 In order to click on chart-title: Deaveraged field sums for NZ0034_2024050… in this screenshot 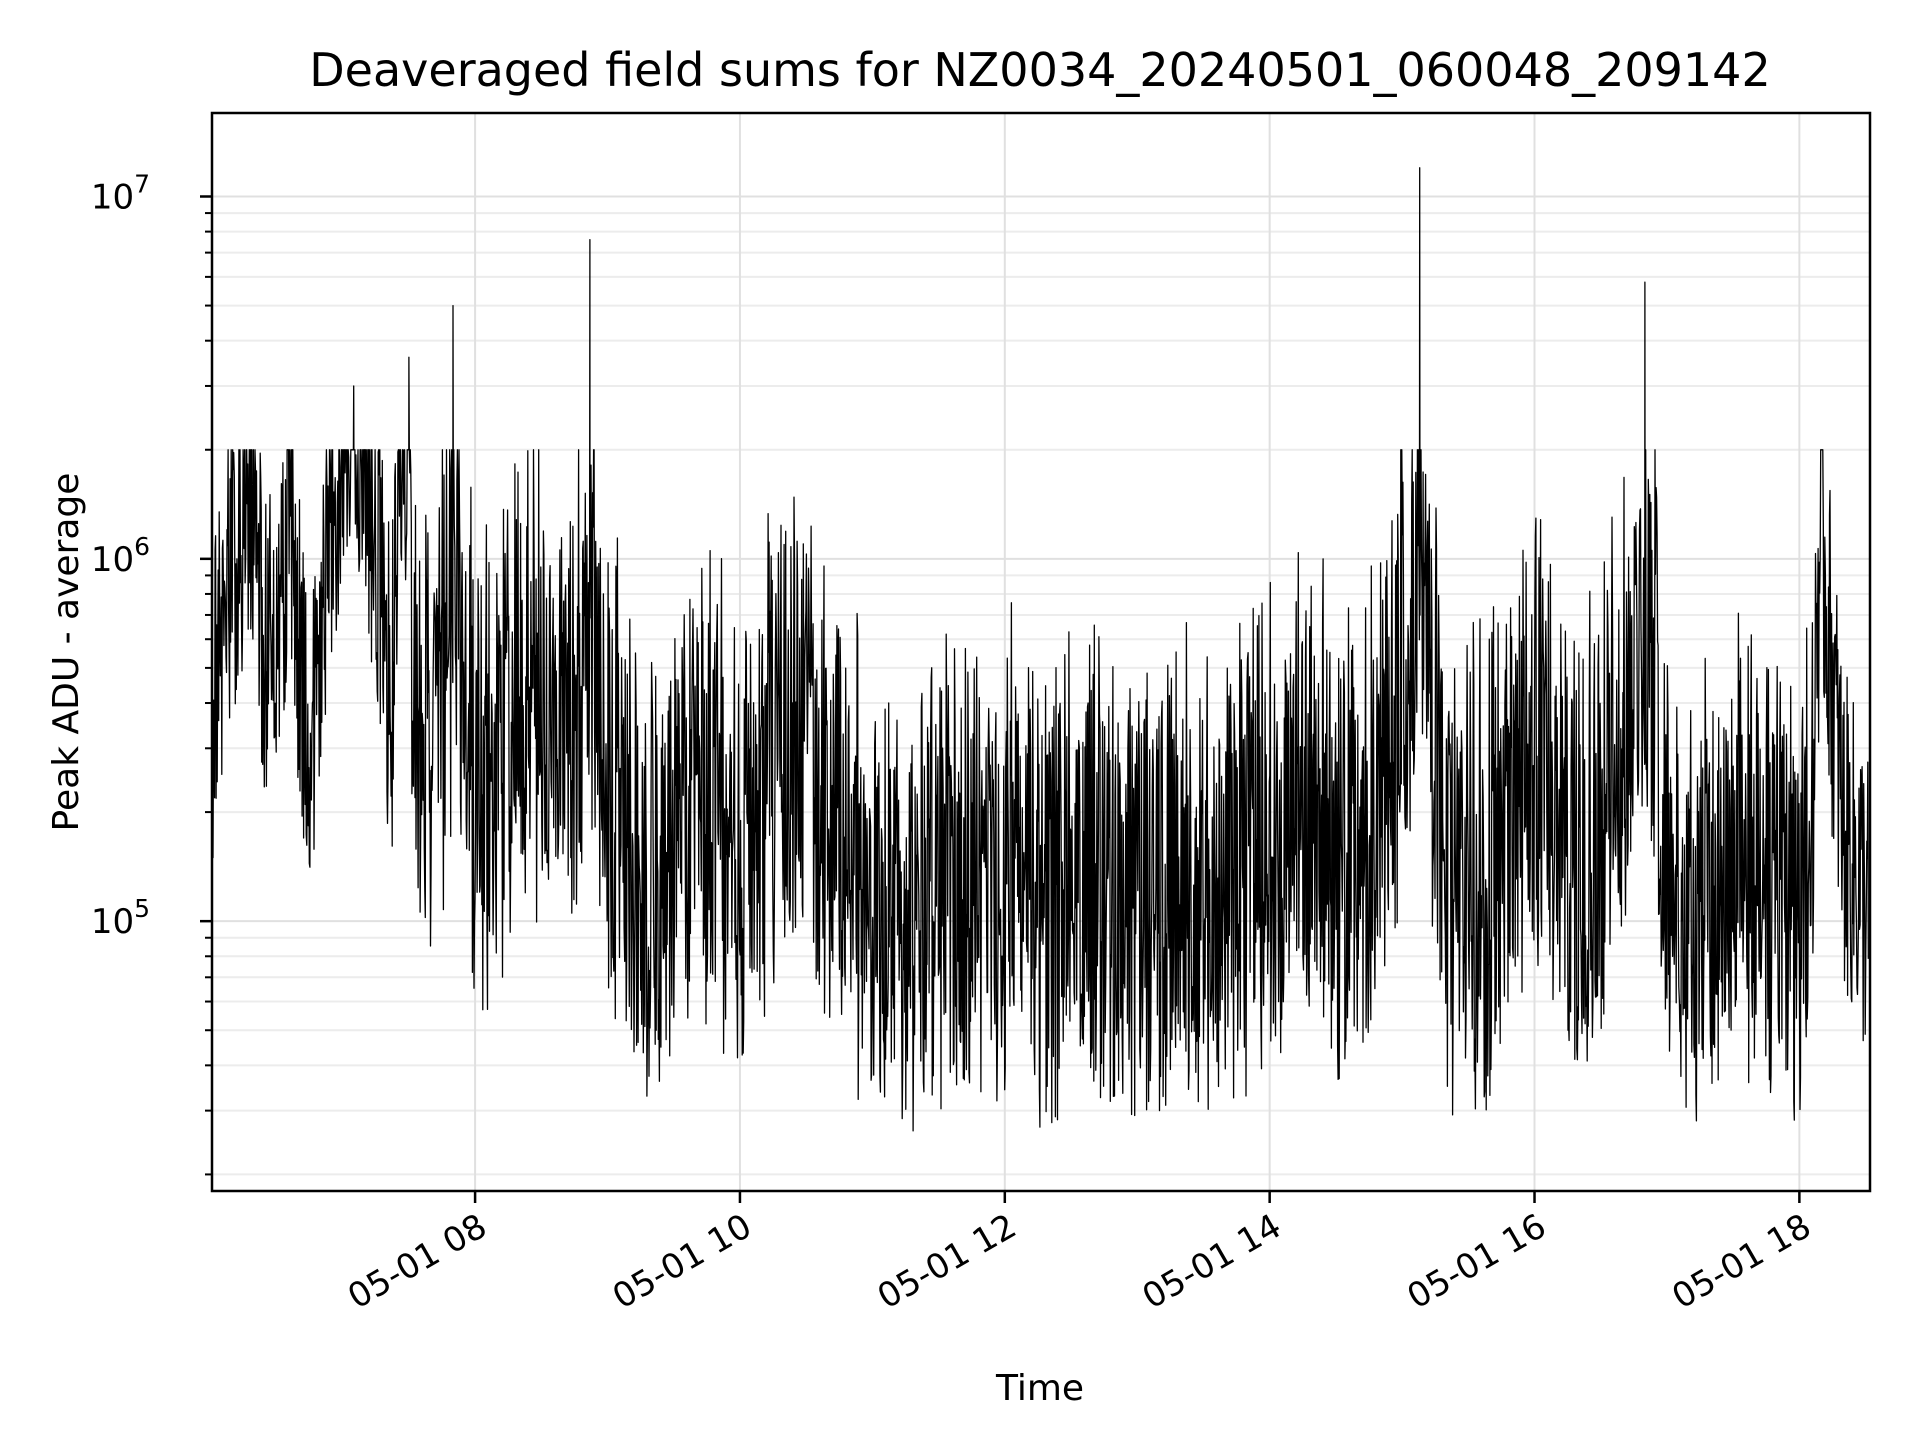, I will do `click(1039, 70)`.